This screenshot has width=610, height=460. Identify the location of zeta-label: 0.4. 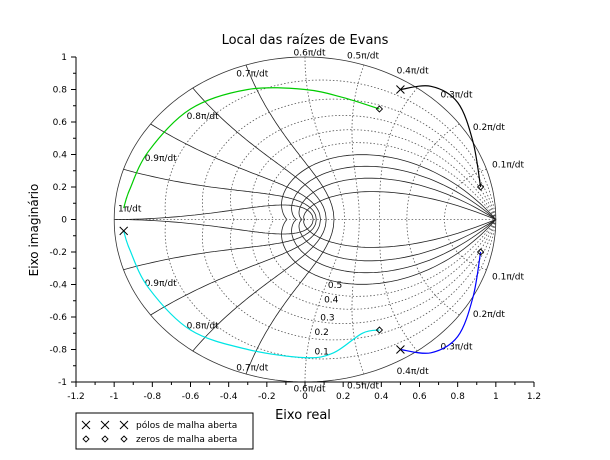
(331, 300).